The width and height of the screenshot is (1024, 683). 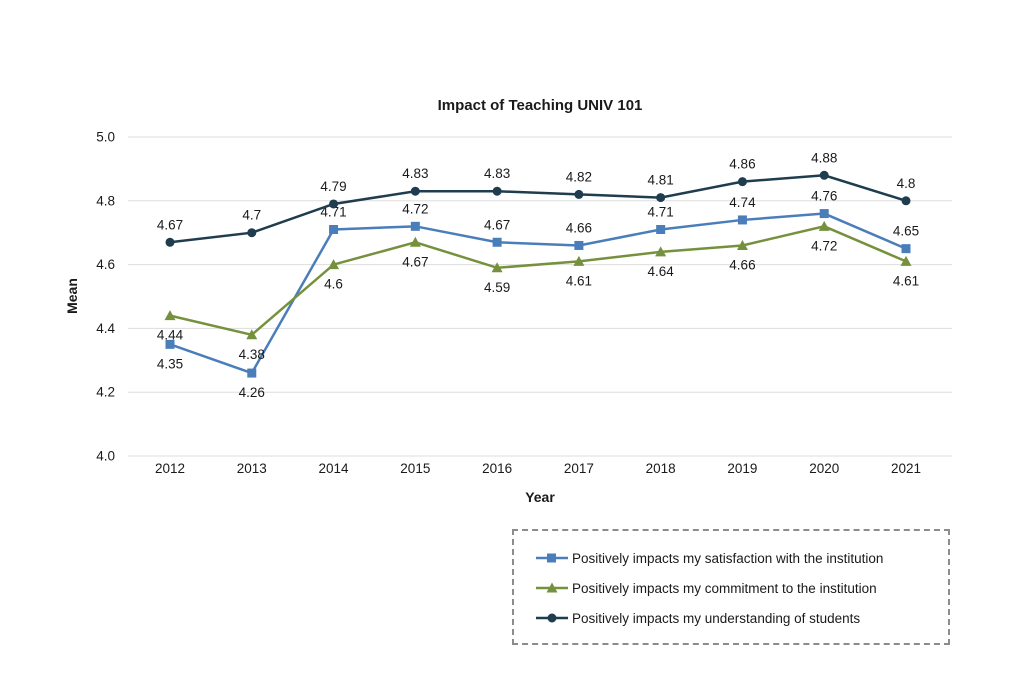 I want to click on x-axis-title: Year, so click(x=540, y=497).